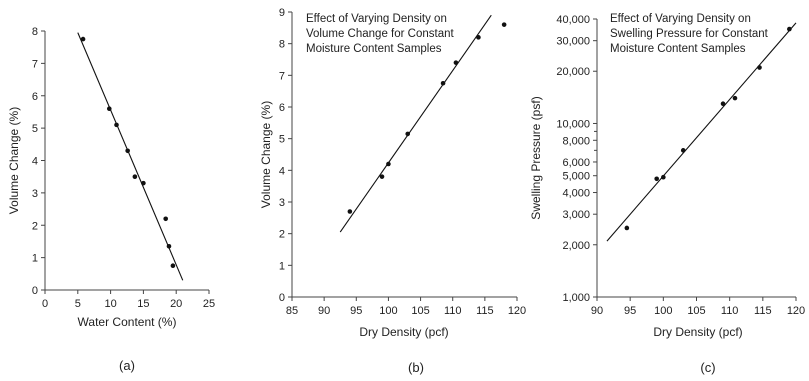 The width and height of the screenshot is (809, 381). What do you see at coordinates (380, 34) in the screenshot?
I see `chart-title-line: Volume Change for Constant` at bounding box center [380, 34].